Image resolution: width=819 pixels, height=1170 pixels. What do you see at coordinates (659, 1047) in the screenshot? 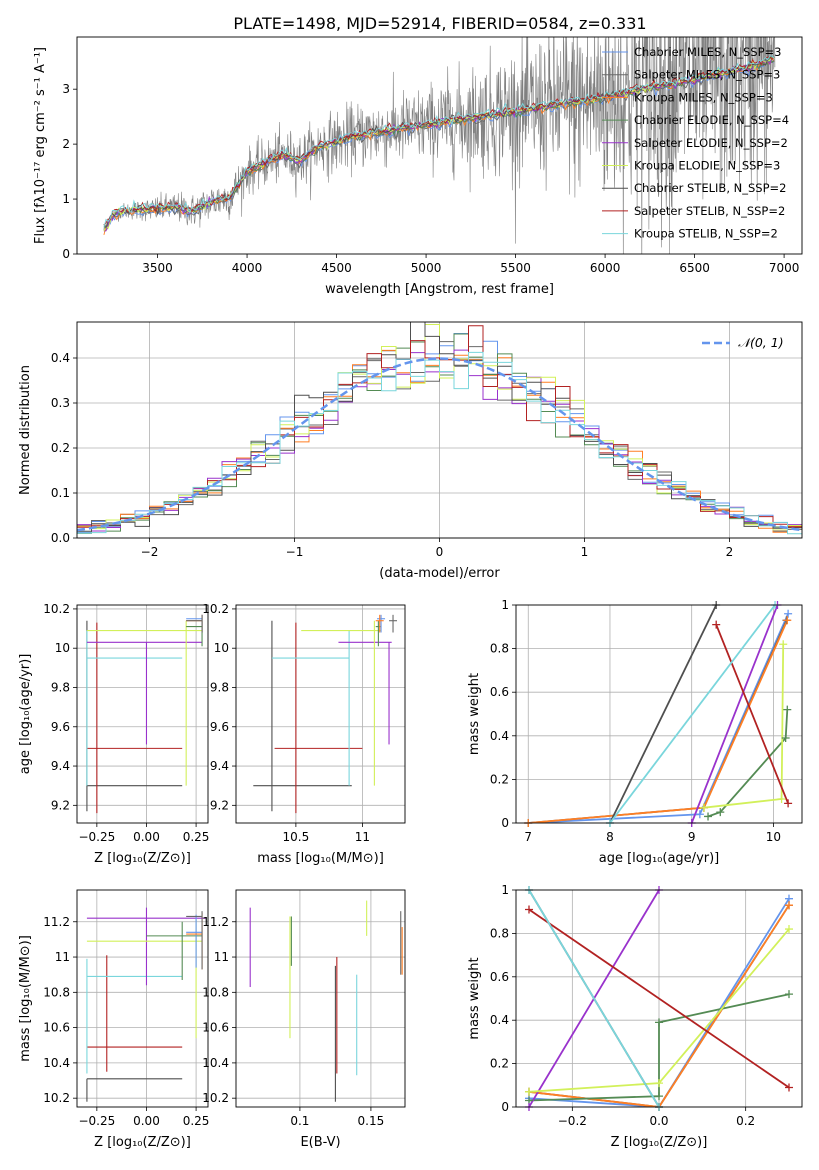
I see `weight_Z-series-ch_elodie` at bounding box center [659, 1047].